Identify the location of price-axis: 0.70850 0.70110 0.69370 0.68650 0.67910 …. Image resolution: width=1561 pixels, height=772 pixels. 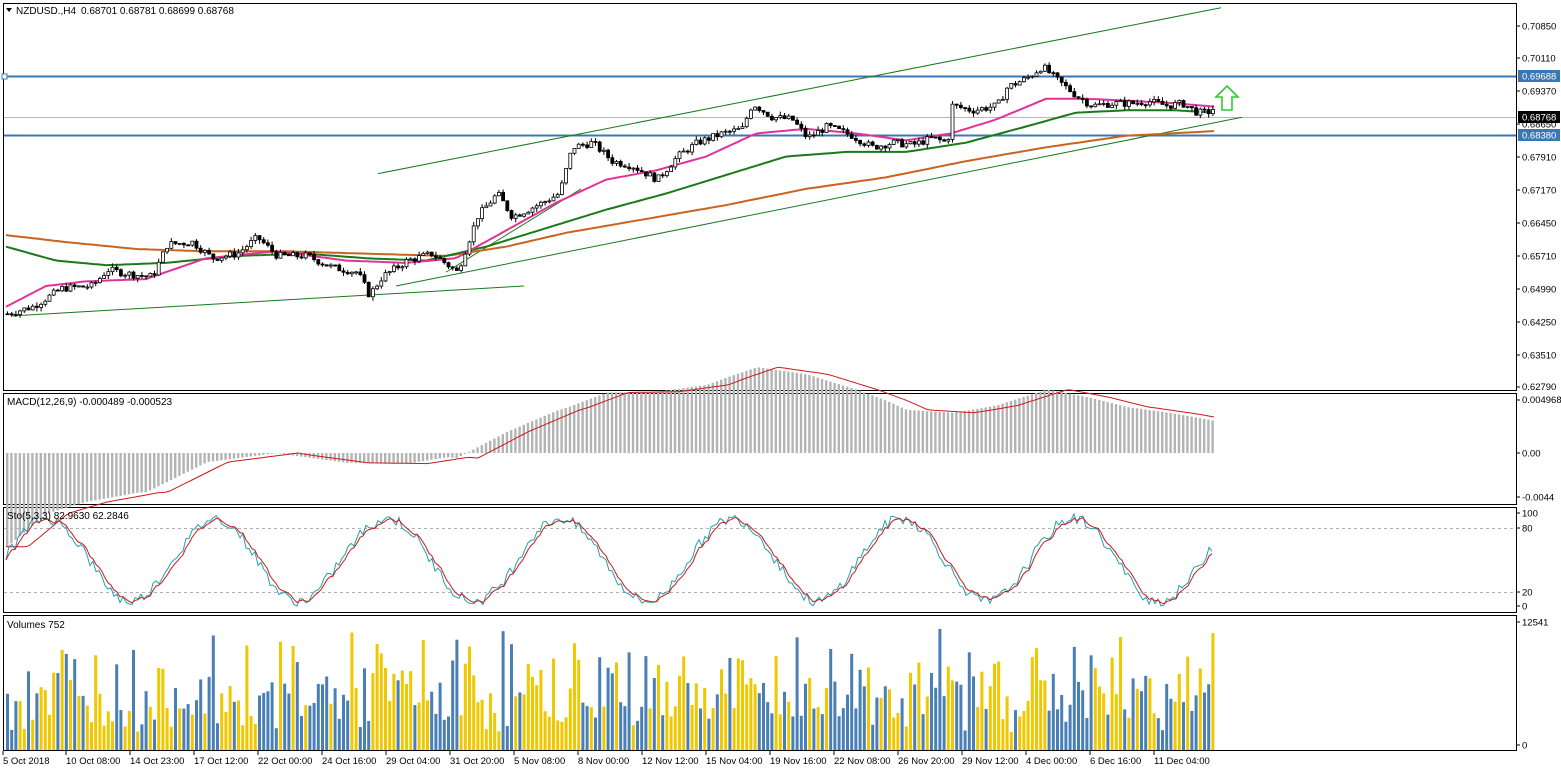
(1538, 208).